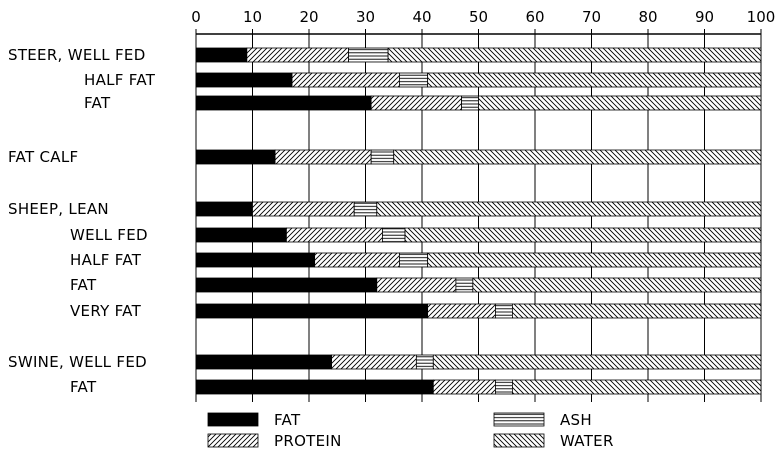 The height and width of the screenshot is (453, 784). I want to click on legend-swatch-ash, so click(519, 419).